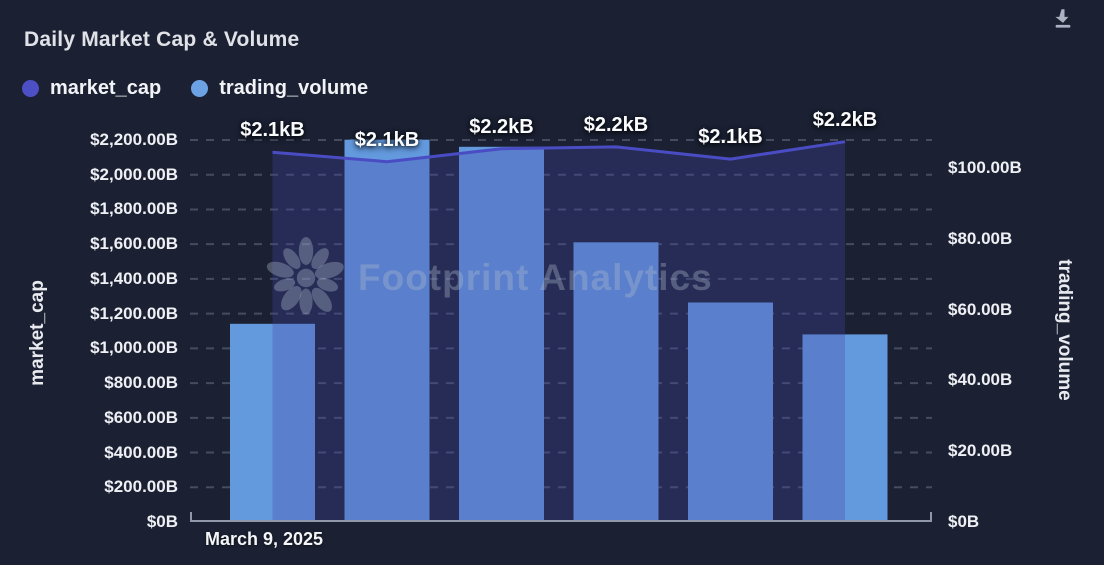  Describe the element at coordinates (264, 539) in the screenshot. I see `x-axis-first-label: March 9, 2025` at that location.